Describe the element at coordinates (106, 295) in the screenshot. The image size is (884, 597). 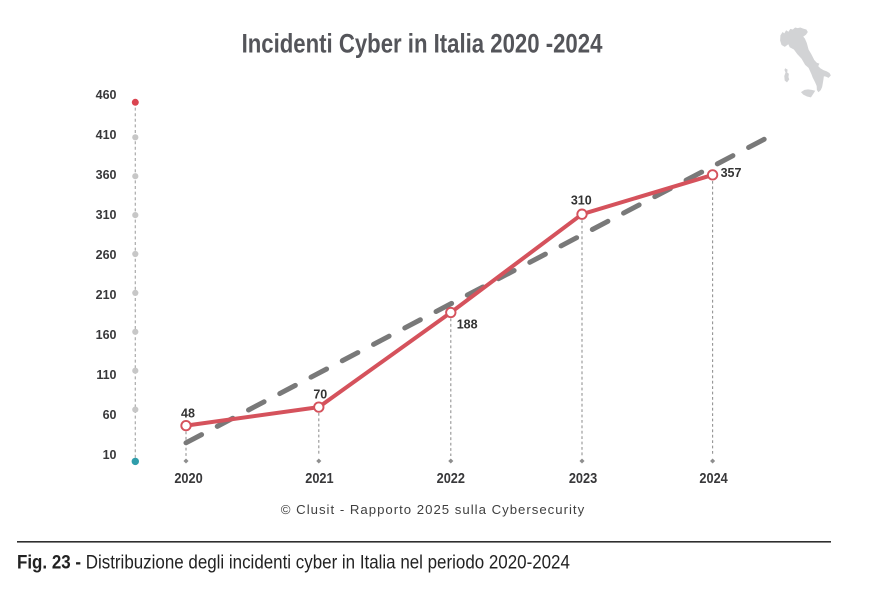
I see `svg-text: 210` at that location.